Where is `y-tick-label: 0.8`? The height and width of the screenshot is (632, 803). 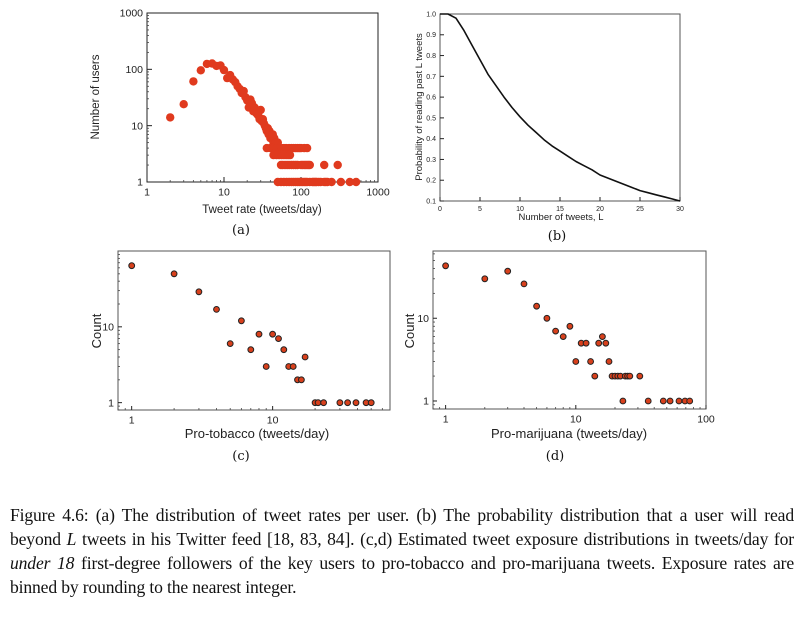 y-tick-label: 0.8 is located at coordinates (431, 56).